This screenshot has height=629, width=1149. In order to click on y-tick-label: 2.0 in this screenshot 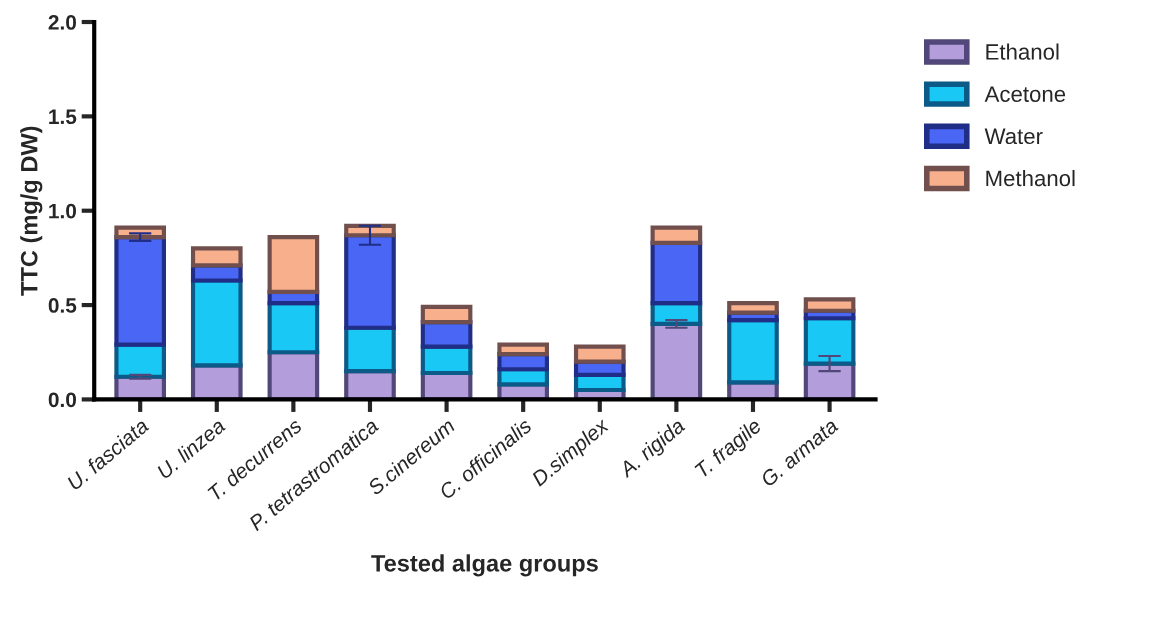, I will do `click(62, 22)`.